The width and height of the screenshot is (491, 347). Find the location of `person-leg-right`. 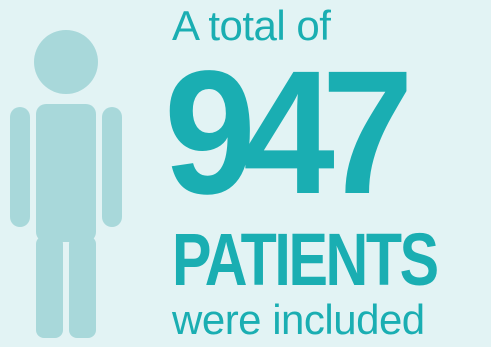

person-leg-right is located at coordinates (82, 287).